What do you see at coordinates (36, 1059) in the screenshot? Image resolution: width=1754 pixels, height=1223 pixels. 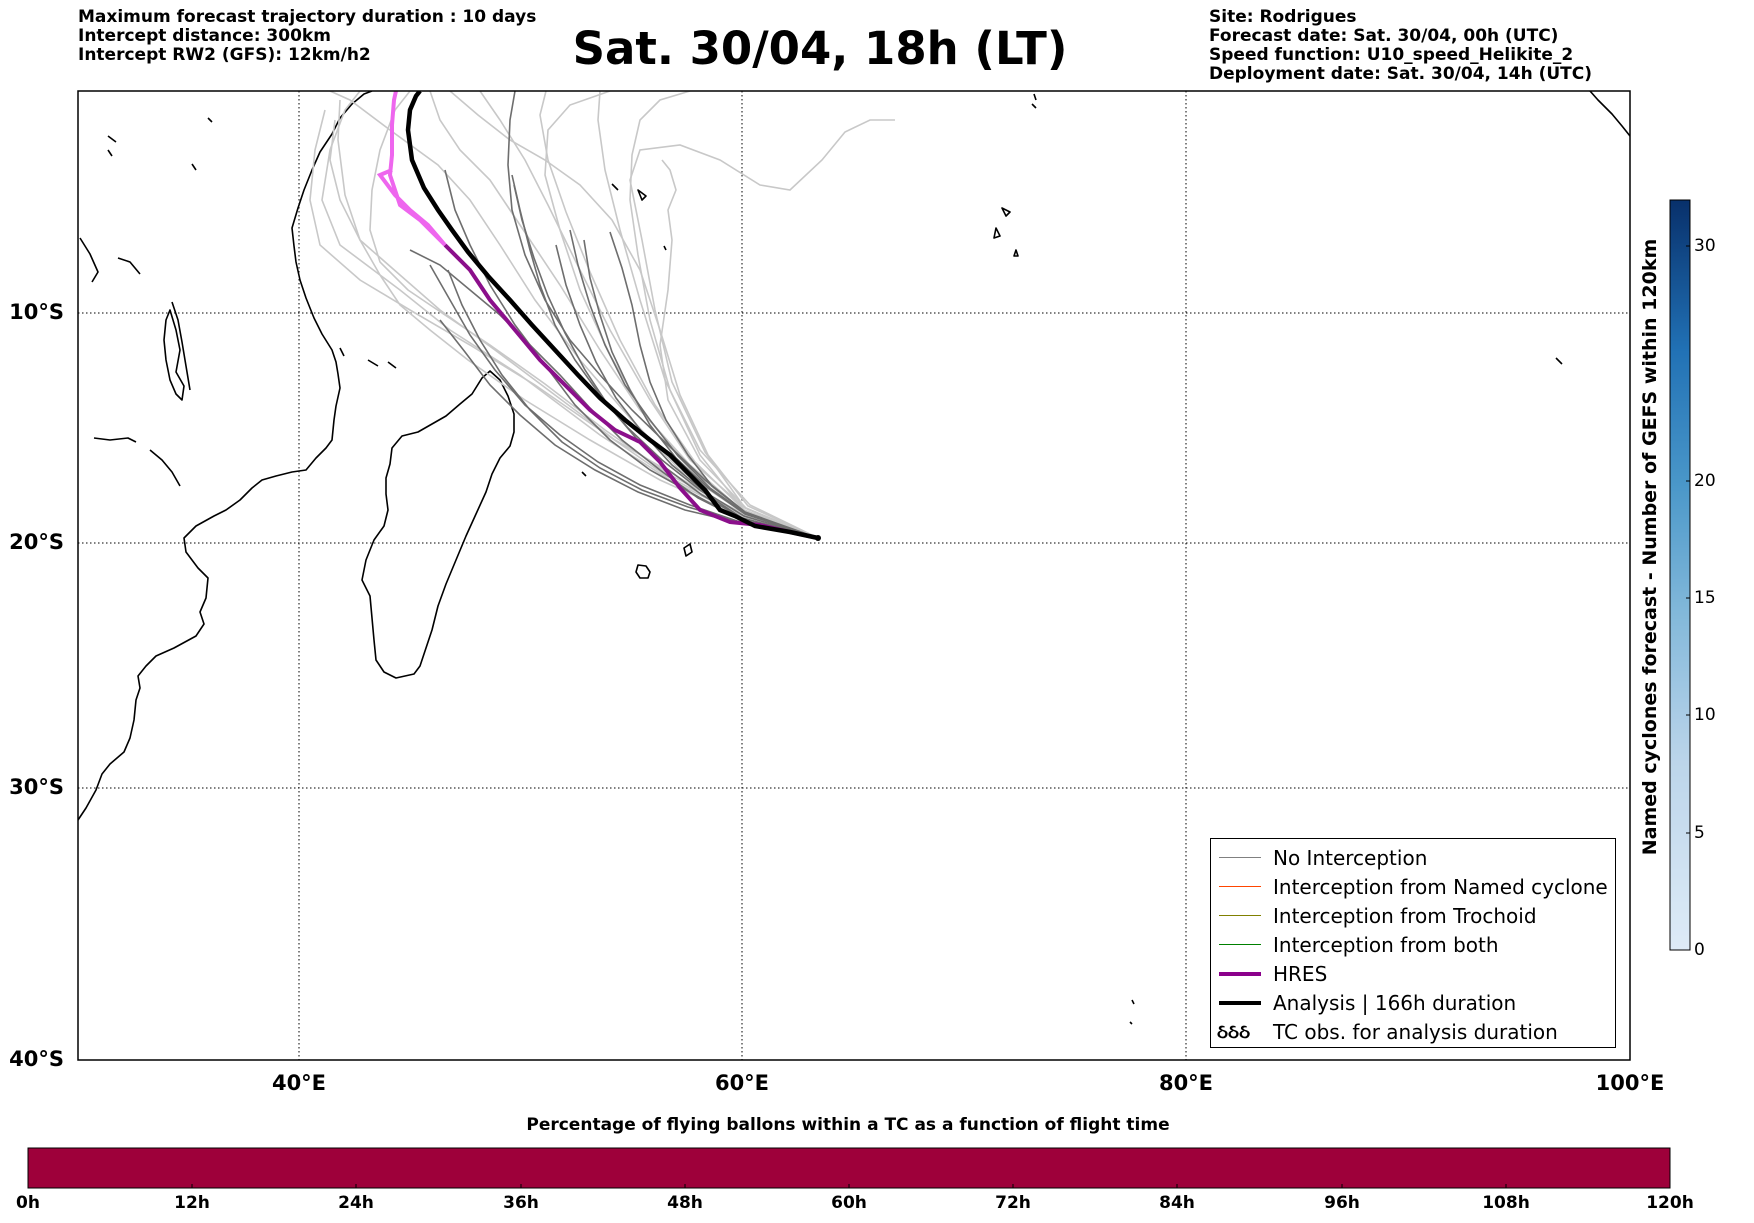 I see `lat-label-40s: 40°S` at bounding box center [36, 1059].